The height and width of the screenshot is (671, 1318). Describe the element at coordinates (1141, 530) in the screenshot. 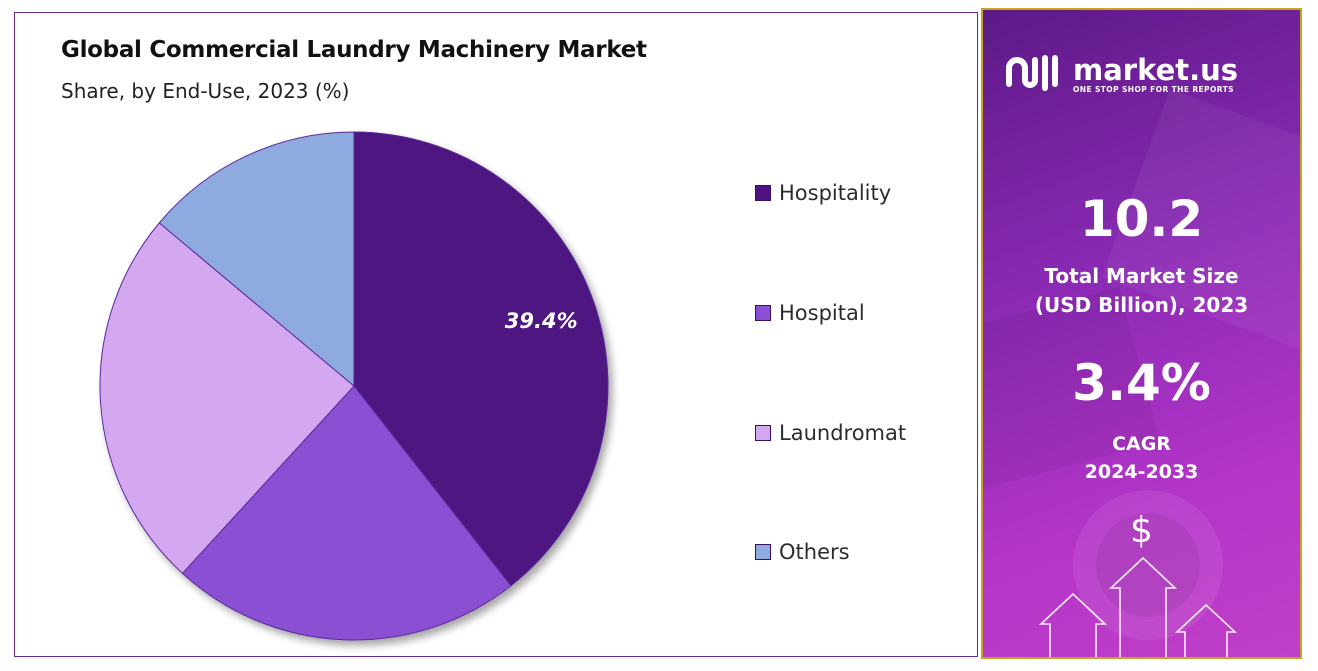

I see `dollar-coin-icon: $` at that location.